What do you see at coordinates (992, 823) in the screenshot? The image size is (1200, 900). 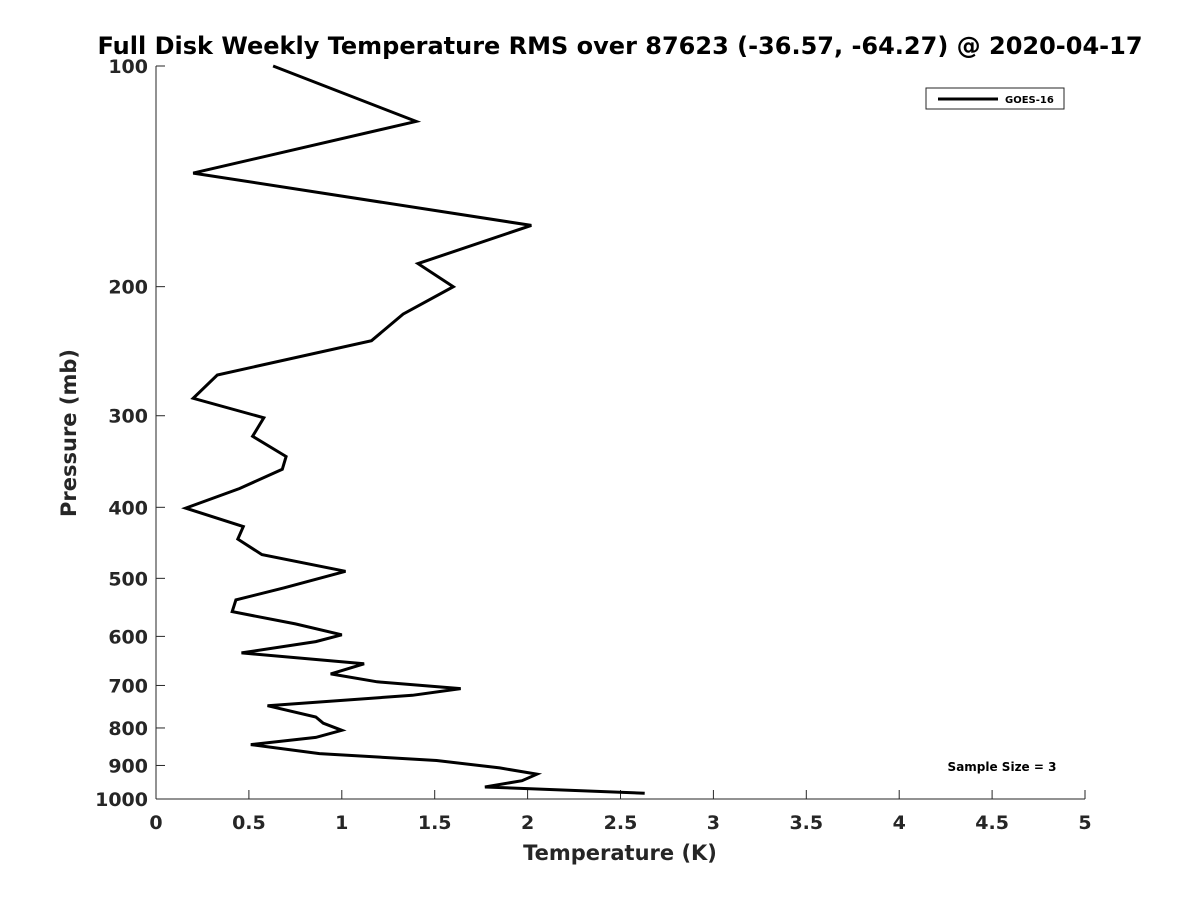 I see `x-tick-label: 4.5` at bounding box center [992, 823].